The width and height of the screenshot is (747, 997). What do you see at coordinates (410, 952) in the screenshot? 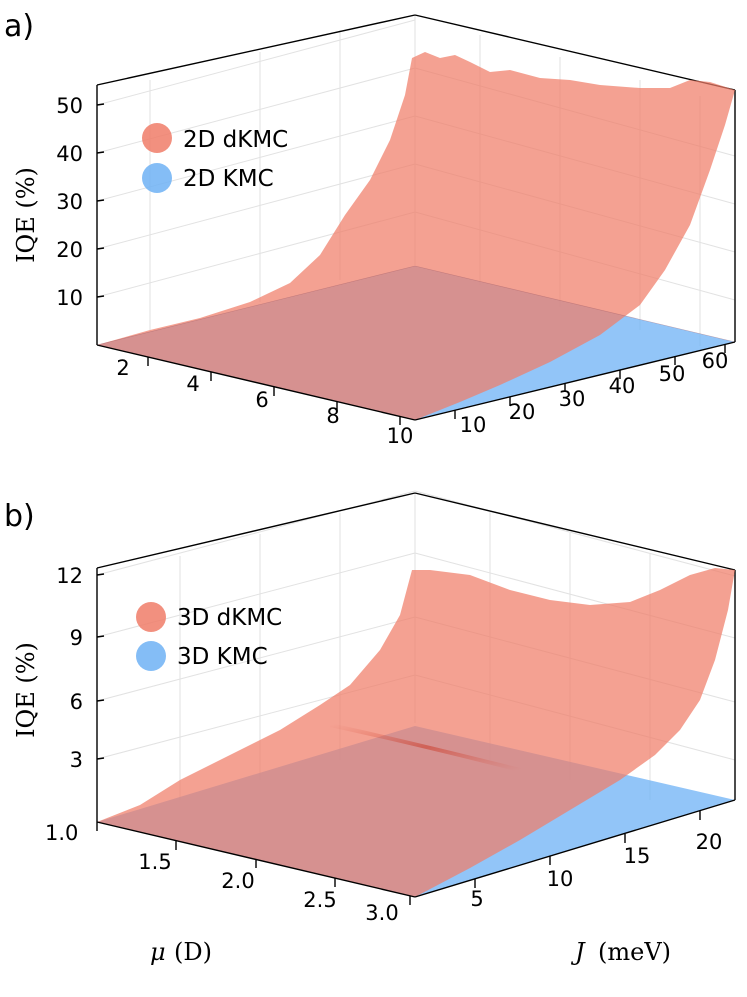
I see `axis-titles: μ (D) J (meV)` at bounding box center [410, 952].